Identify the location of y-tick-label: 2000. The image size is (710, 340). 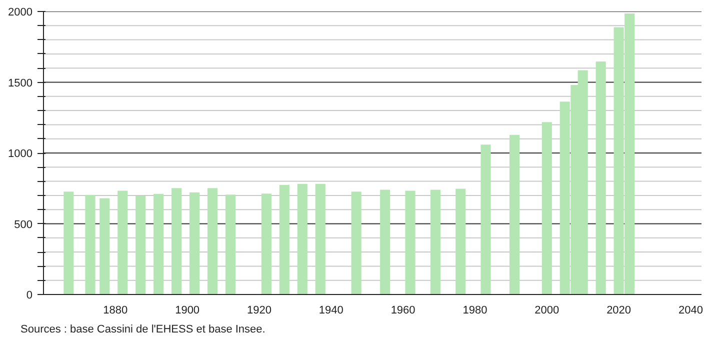
(20, 12).